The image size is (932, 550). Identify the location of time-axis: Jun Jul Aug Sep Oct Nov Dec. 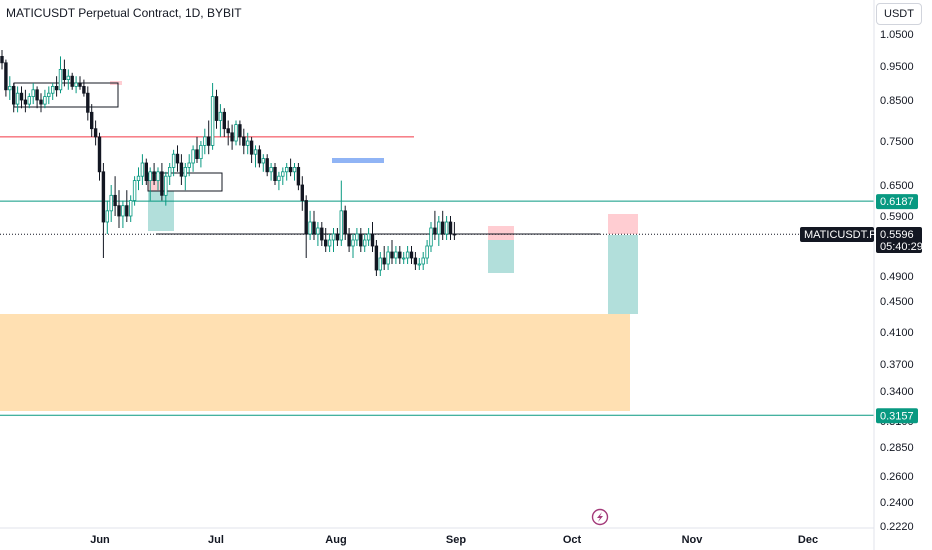
(454, 540).